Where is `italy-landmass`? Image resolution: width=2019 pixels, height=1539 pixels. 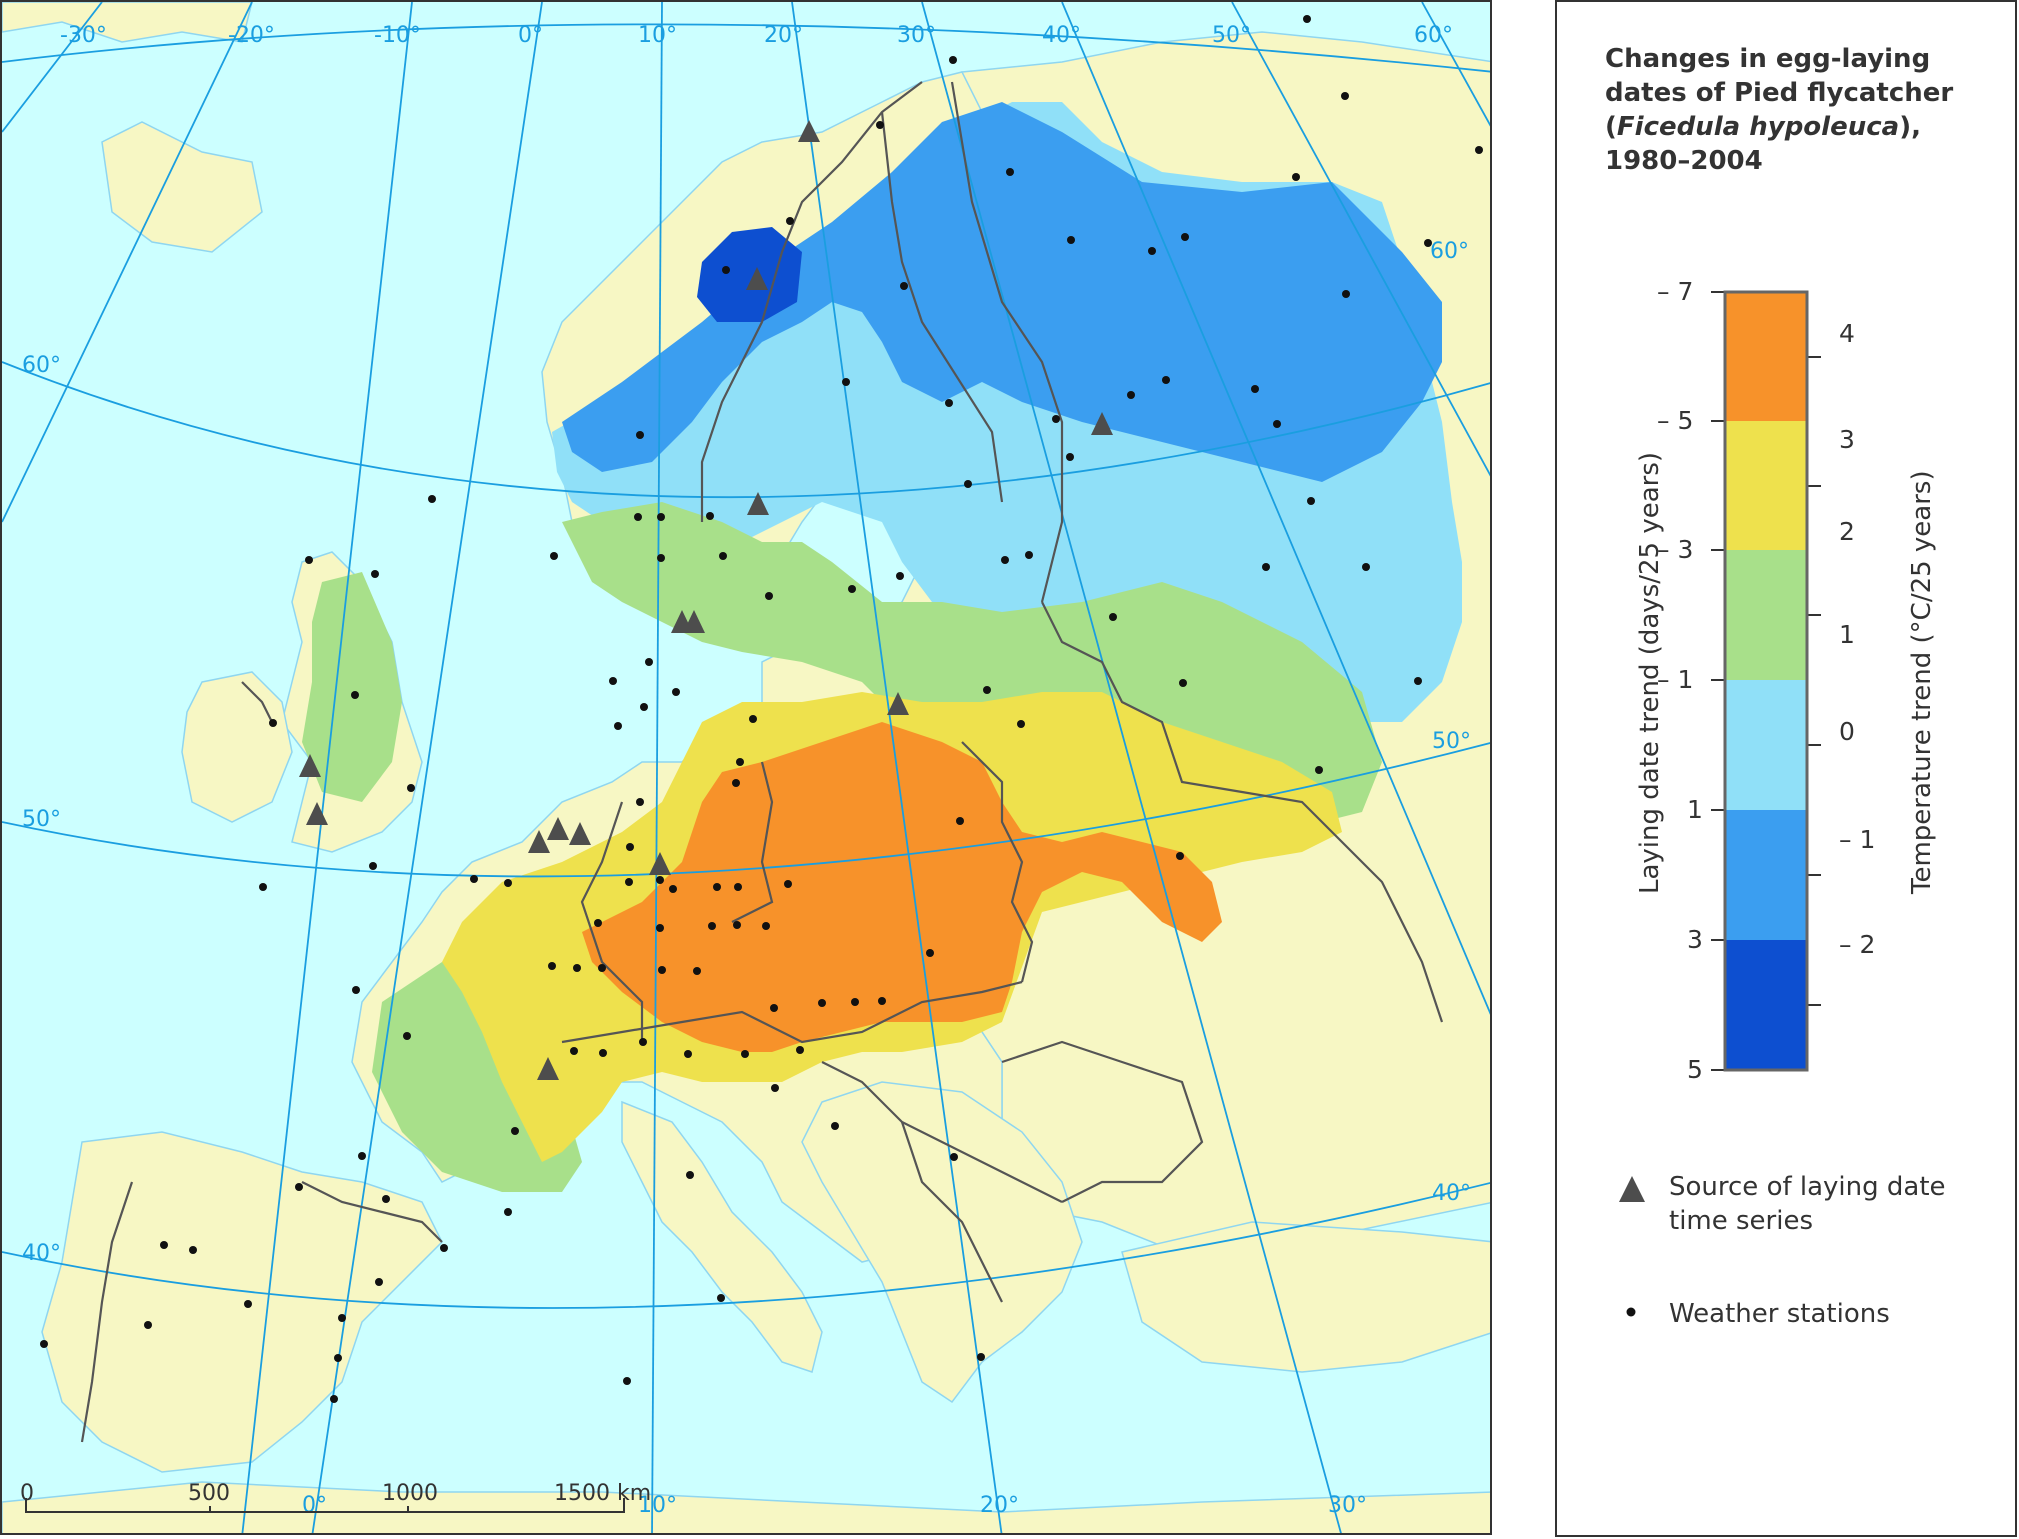 italy-landmass is located at coordinates (722, 1236).